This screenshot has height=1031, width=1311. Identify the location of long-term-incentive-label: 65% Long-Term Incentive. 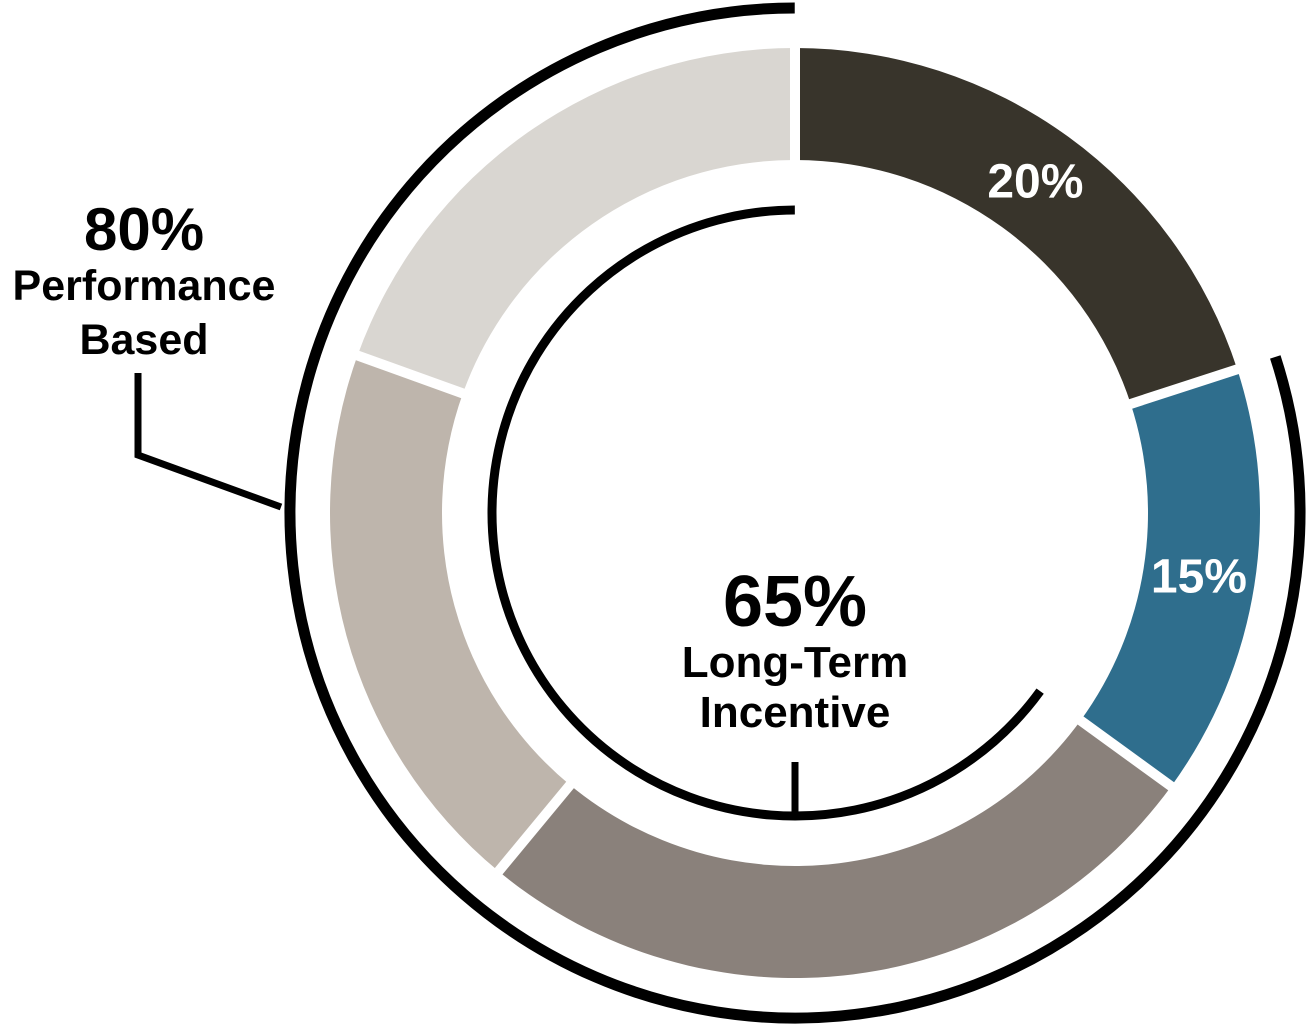
(795, 652).